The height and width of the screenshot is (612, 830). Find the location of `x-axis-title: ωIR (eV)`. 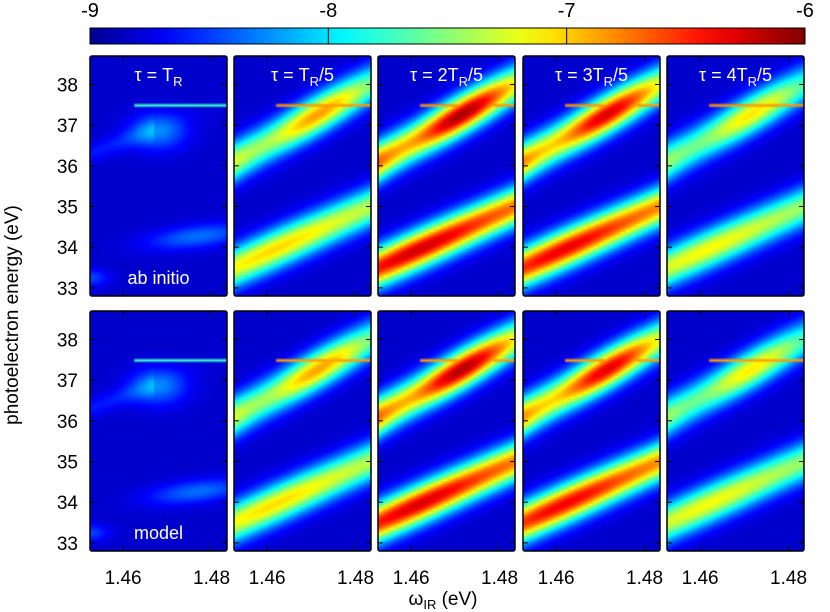

x-axis-title: ωIR (eV) is located at coordinates (442, 600).